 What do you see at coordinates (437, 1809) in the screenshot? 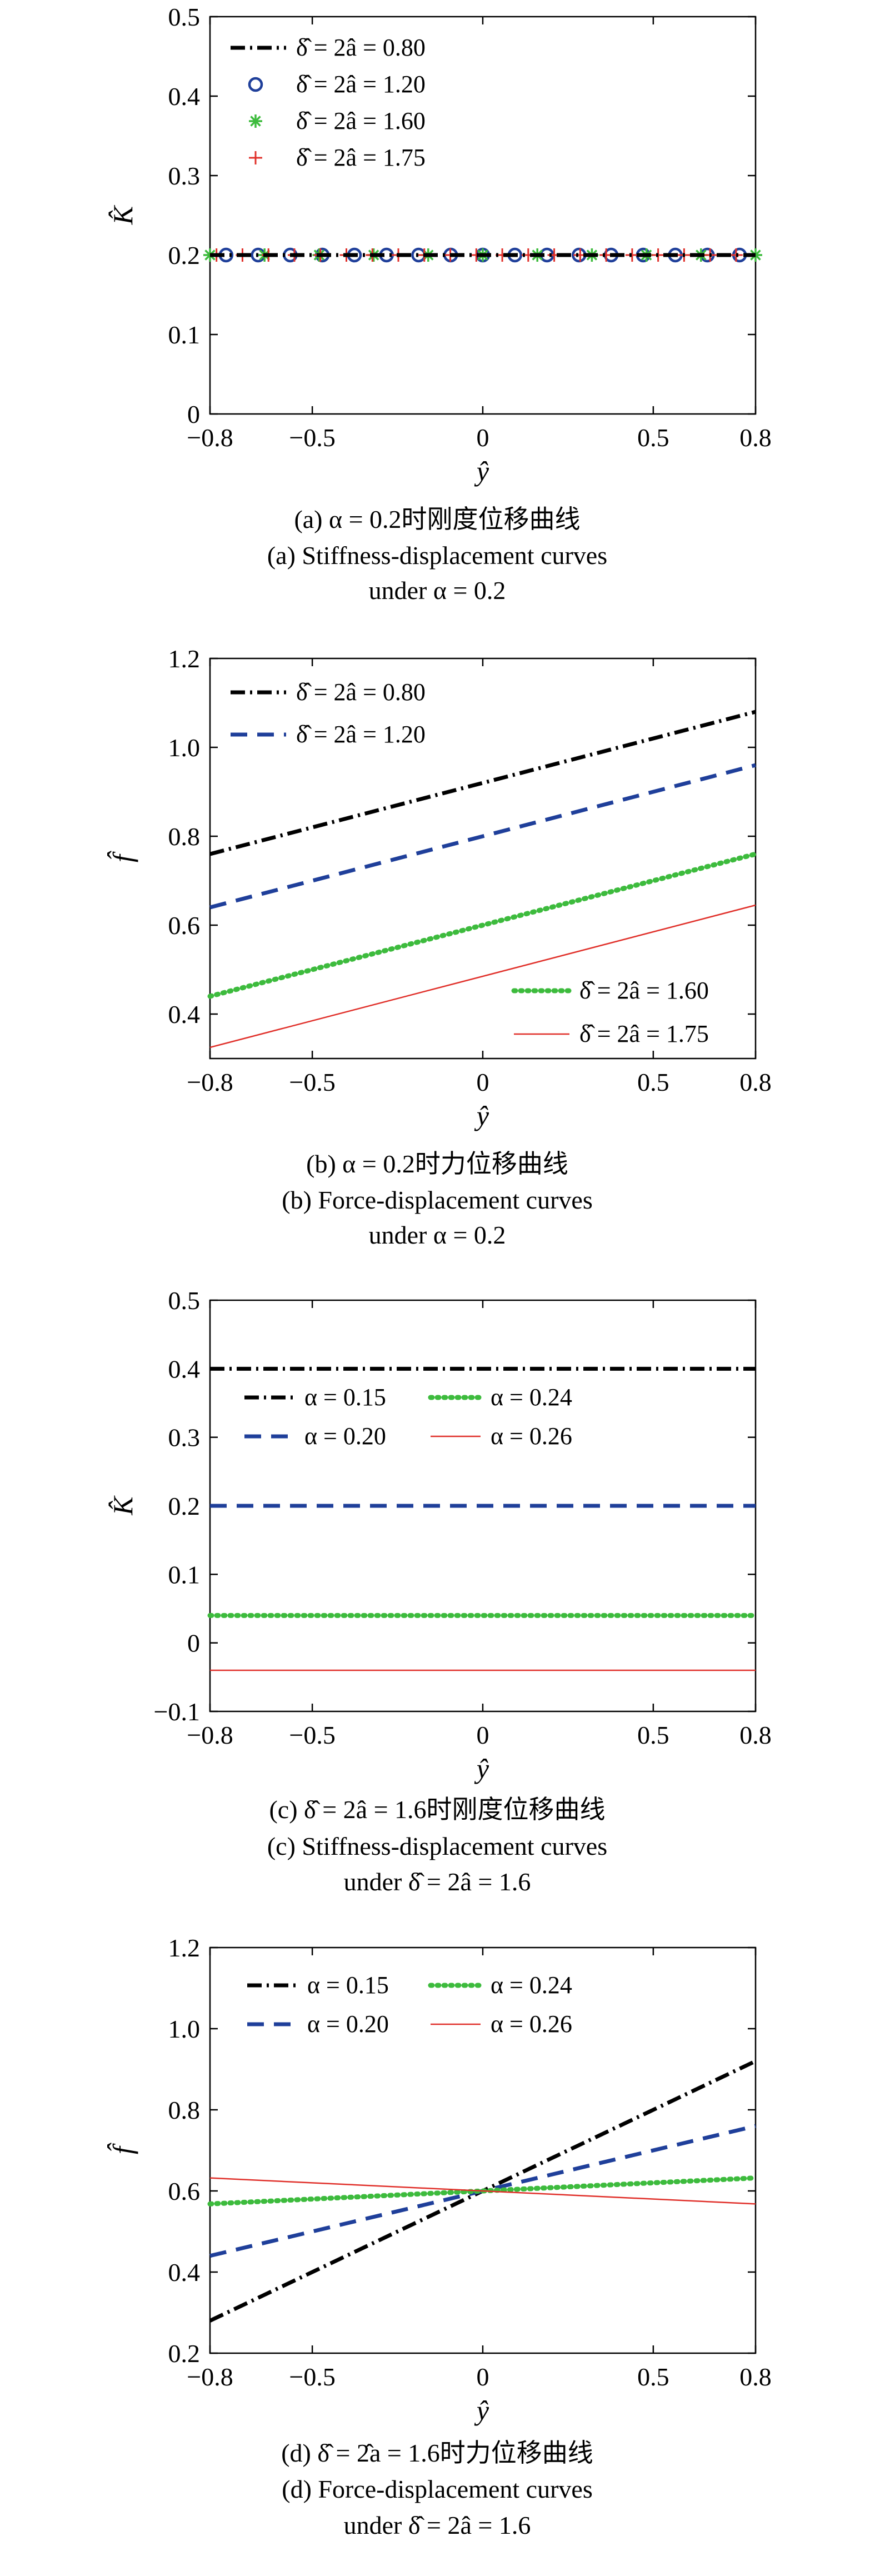
I see `caption-line: (c) δ̂ = 2â = 1.6时刚度位移曲线` at bounding box center [437, 1809].